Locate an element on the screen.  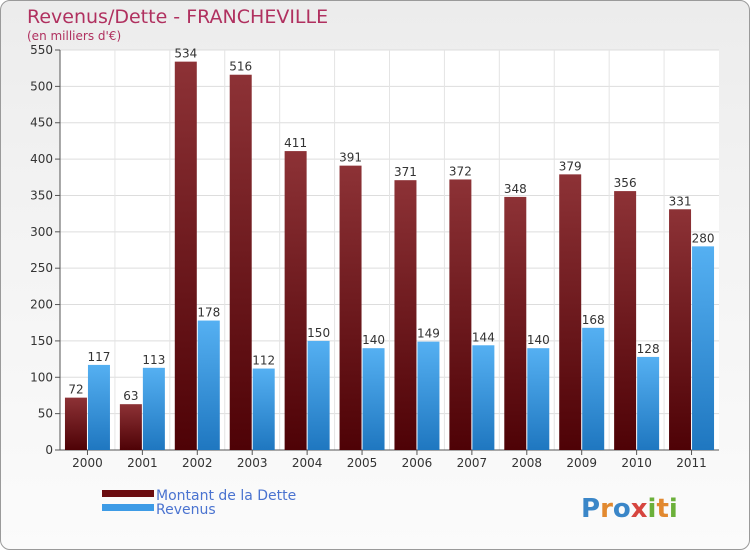
y-tick-label: 450 is located at coordinates (41, 123).